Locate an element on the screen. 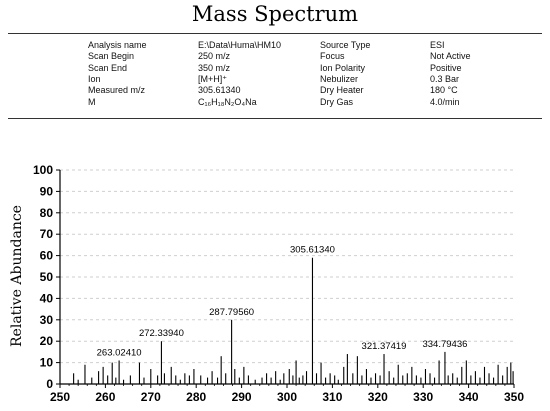 This screenshot has width=550, height=411. info-label-r0: Source Type is located at coordinates (345, 45).